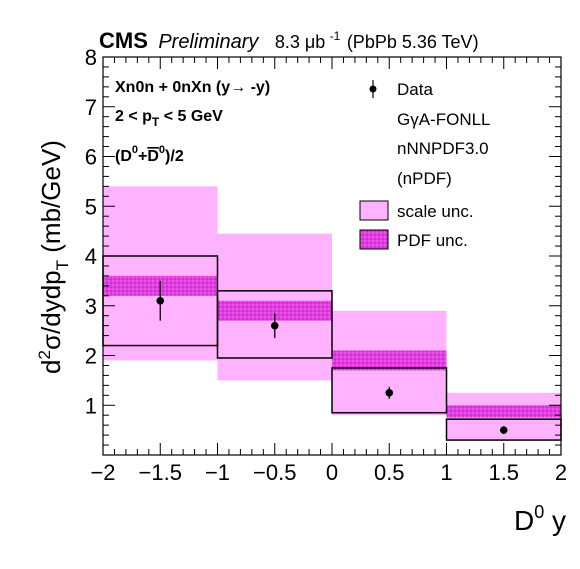 The width and height of the screenshot is (580, 569). I want to click on x-tick-label: 0.5, so click(389, 472).